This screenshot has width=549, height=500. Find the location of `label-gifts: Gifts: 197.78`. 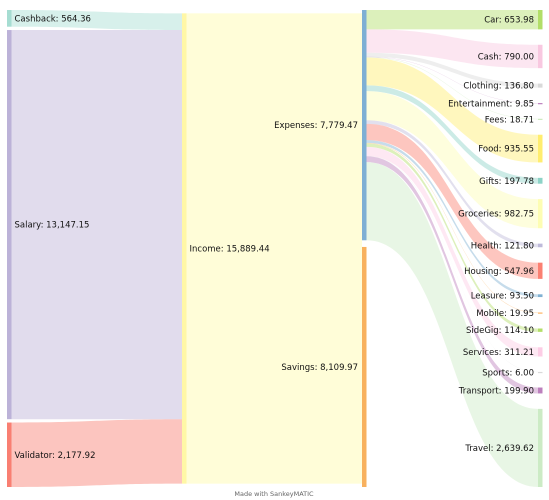

label-gifts: Gifts: 197.78 is located at coordinates (506, 182).